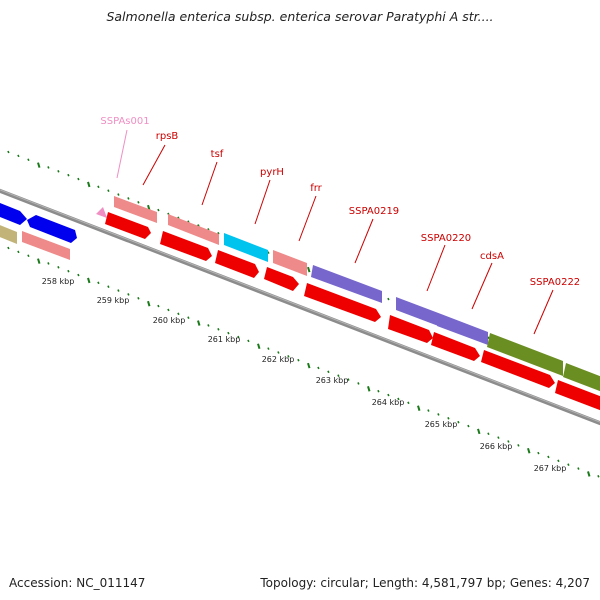 This screenshot has height=600, width=600. I want to click on callout-cdsa, so click(482, 286).